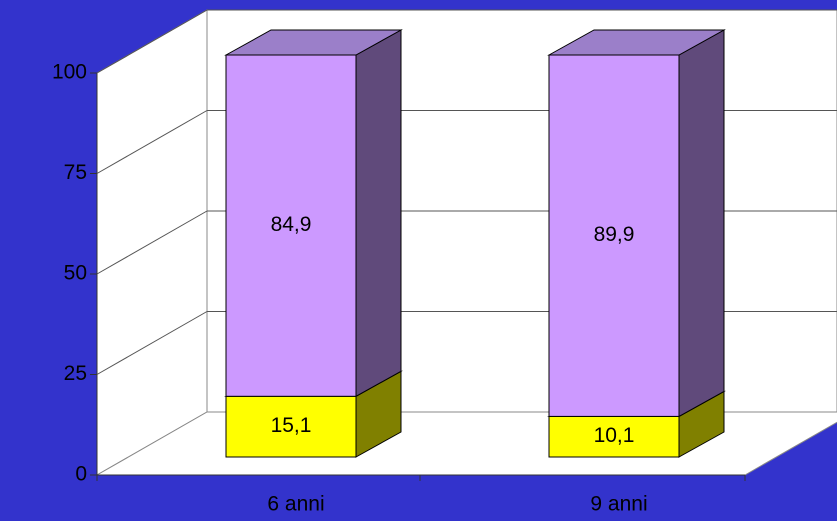  I want to click on y-tick-label: 100, so click(69, 72).